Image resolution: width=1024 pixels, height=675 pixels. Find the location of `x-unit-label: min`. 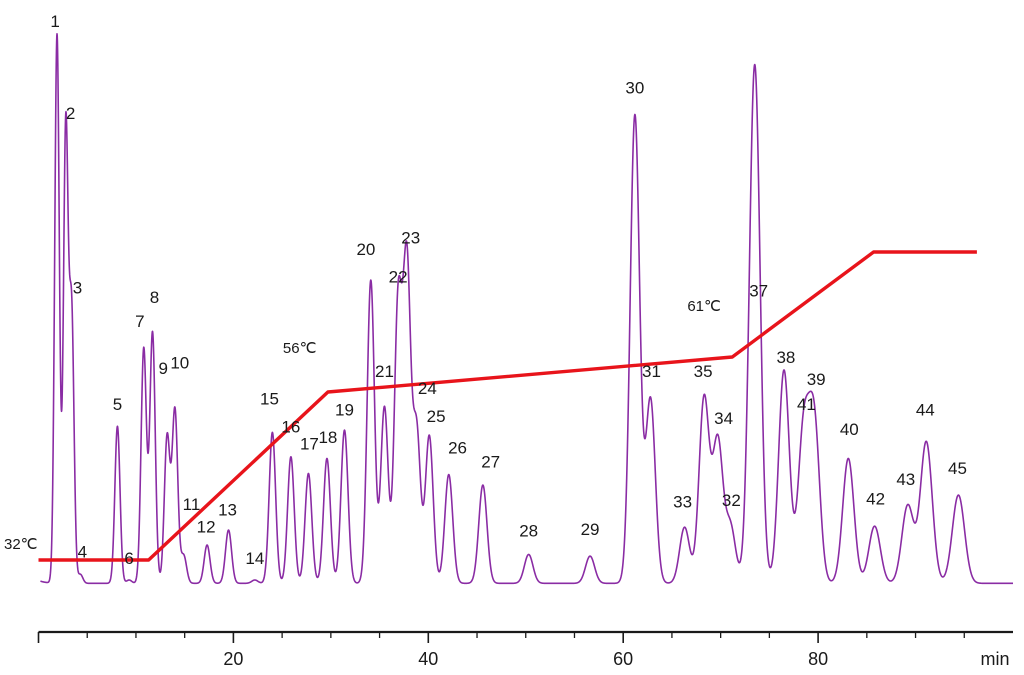

x-unit-label: min is located at coordinates (994, 659).